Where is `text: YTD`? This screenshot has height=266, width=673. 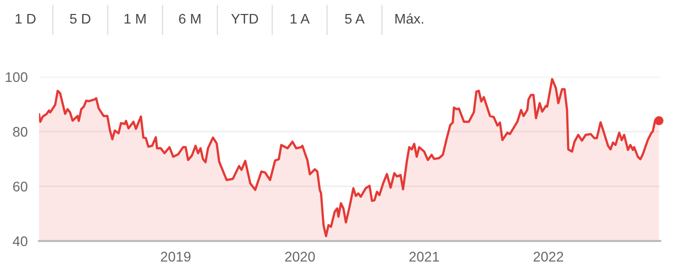
text: YTD is located at coordinates (244, 19).